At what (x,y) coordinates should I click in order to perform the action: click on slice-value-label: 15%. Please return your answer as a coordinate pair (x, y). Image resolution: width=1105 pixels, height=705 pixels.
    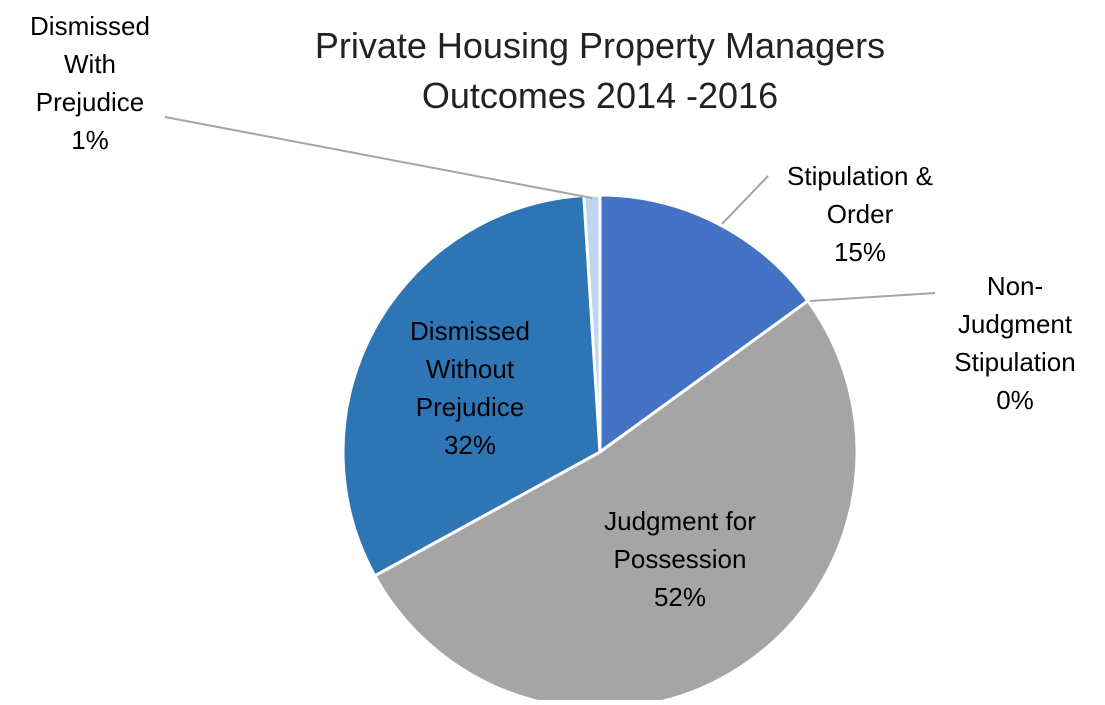
    Looking at the image, I should click on (860, 252).